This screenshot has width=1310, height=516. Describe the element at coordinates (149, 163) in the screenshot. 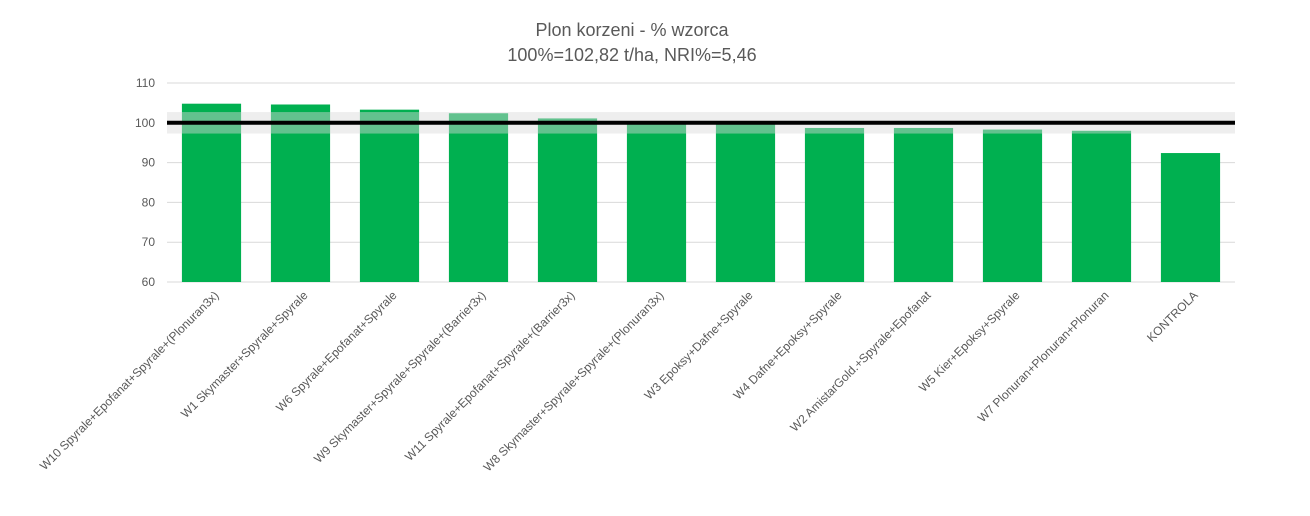

I see `y-tick-label: 90` at that location.